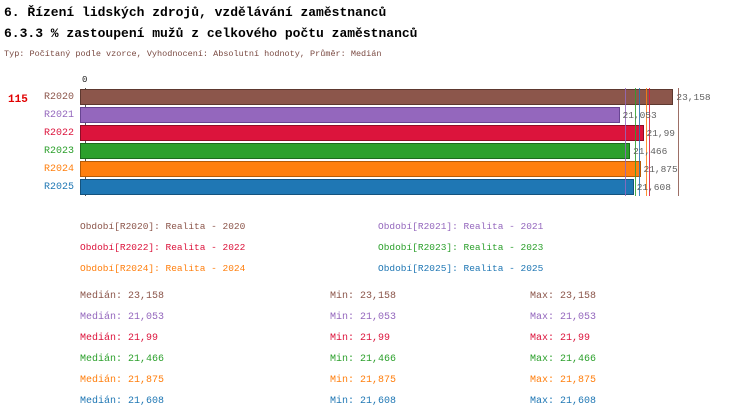 The image size is (750, 416). Describe the element at coordinates (363, 296) in the screenshot. I see `stat-min: Min: 23,158` at that location.